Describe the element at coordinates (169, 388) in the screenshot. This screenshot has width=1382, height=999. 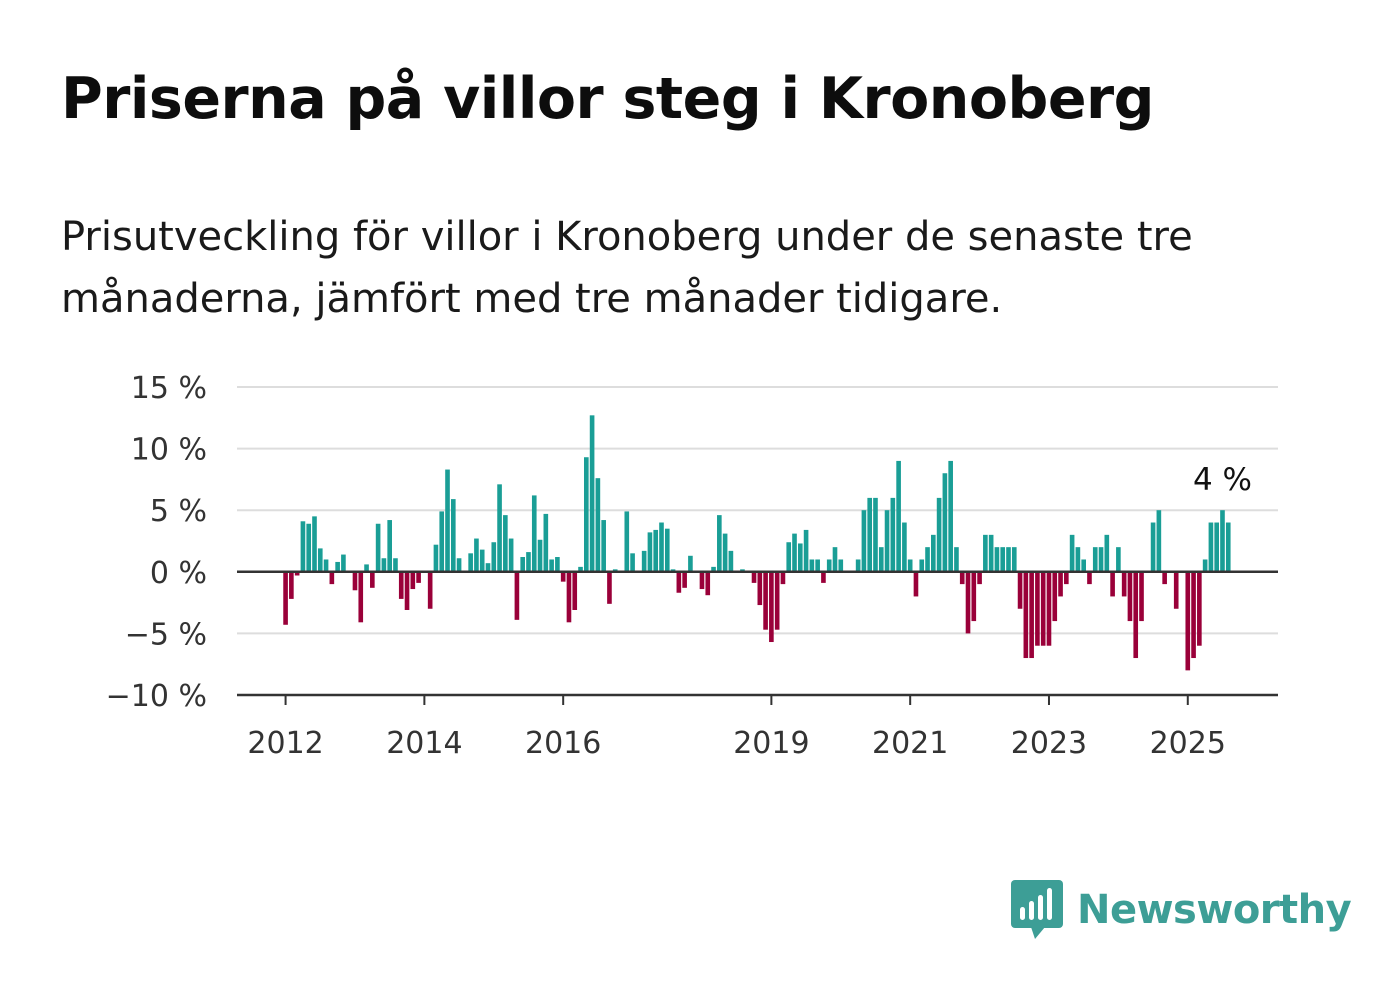
I see `y-tick-label: 15 %` at that location.